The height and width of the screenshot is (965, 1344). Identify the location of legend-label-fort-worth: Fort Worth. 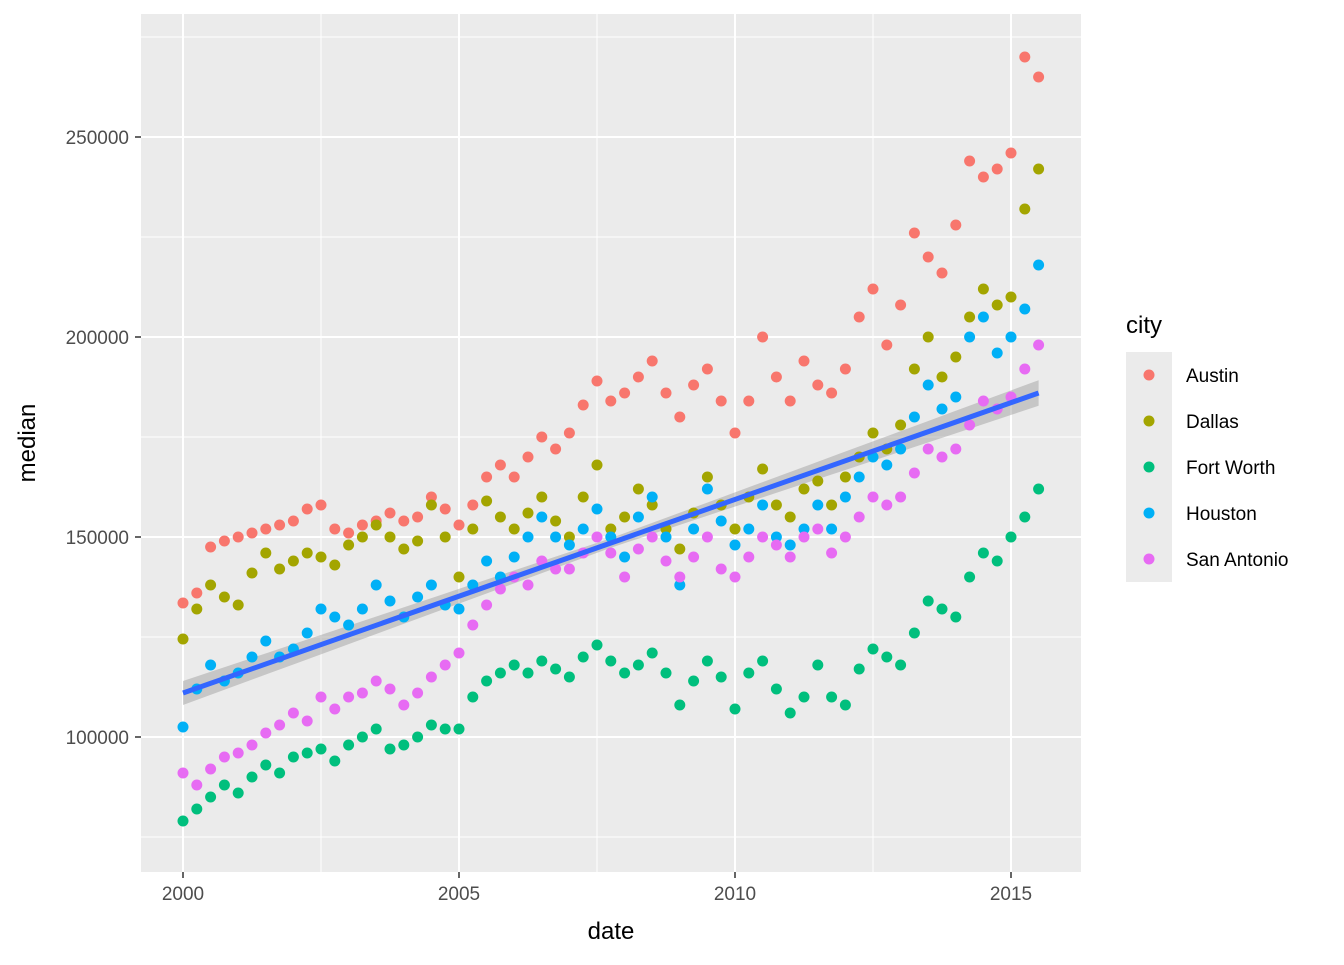
(1230, 468).